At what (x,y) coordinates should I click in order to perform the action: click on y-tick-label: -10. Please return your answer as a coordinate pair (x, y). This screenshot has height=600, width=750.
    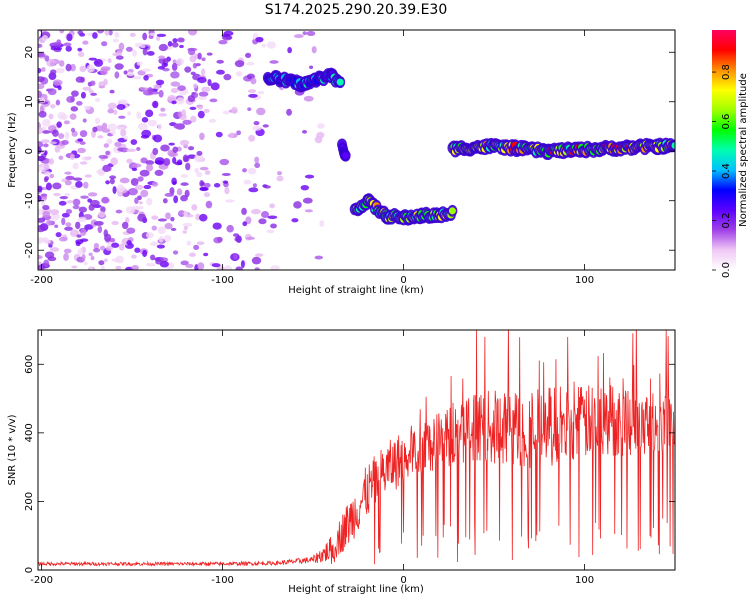
    Looking at the image, I should click on (29, 201).